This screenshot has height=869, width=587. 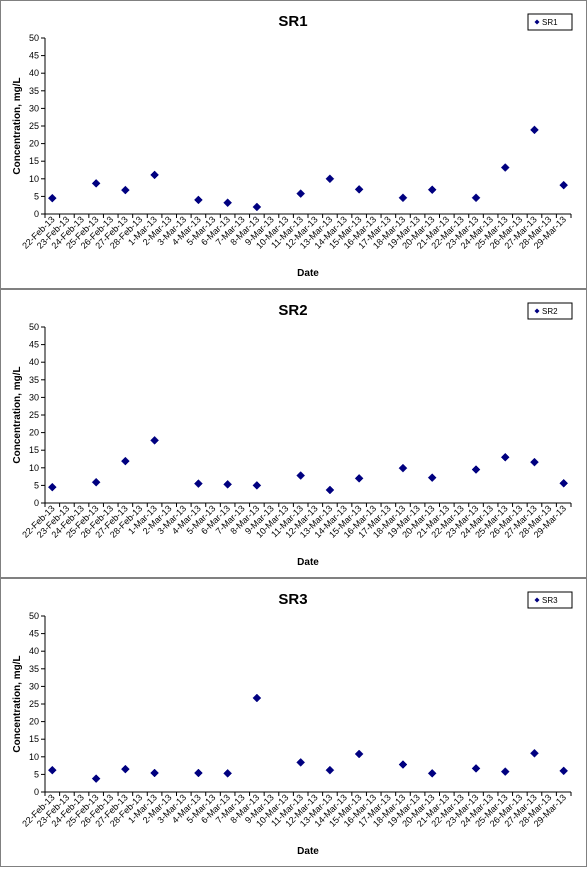 I want to click on legend-label: SR1, so click(x=550, y=22).